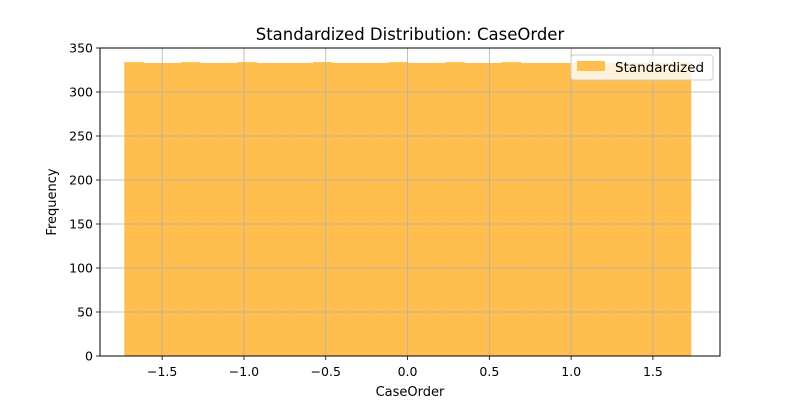 This screenshot has width=800, height=400. What do you see at coordinates (244, 371) in the screenshot?
I see `x-tick-label: −1.0` at bounding box center [244, 371].